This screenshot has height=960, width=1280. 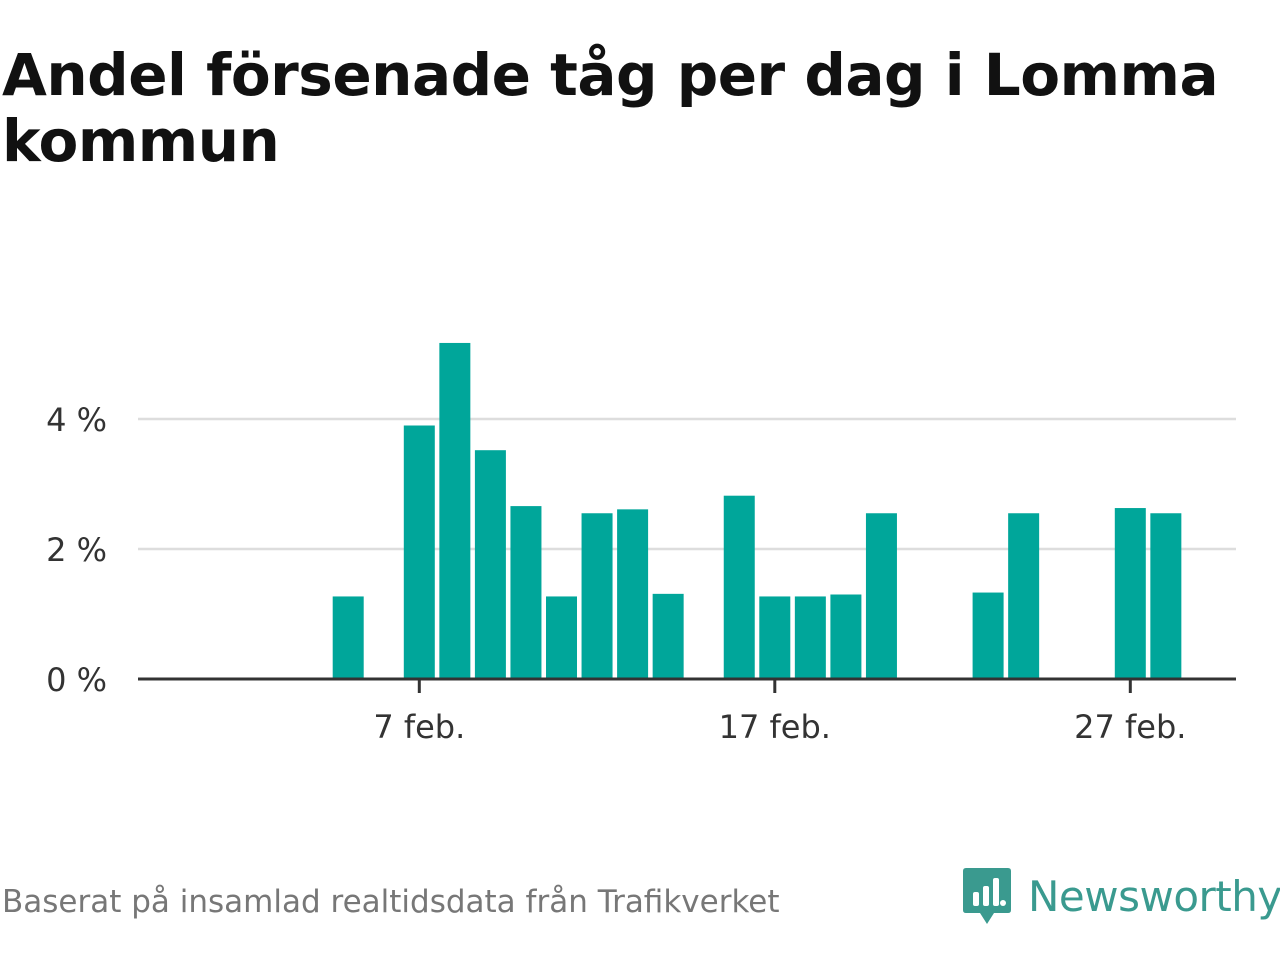 I want to click on y-tick-label: 0 %, so click(x=76, y=680).